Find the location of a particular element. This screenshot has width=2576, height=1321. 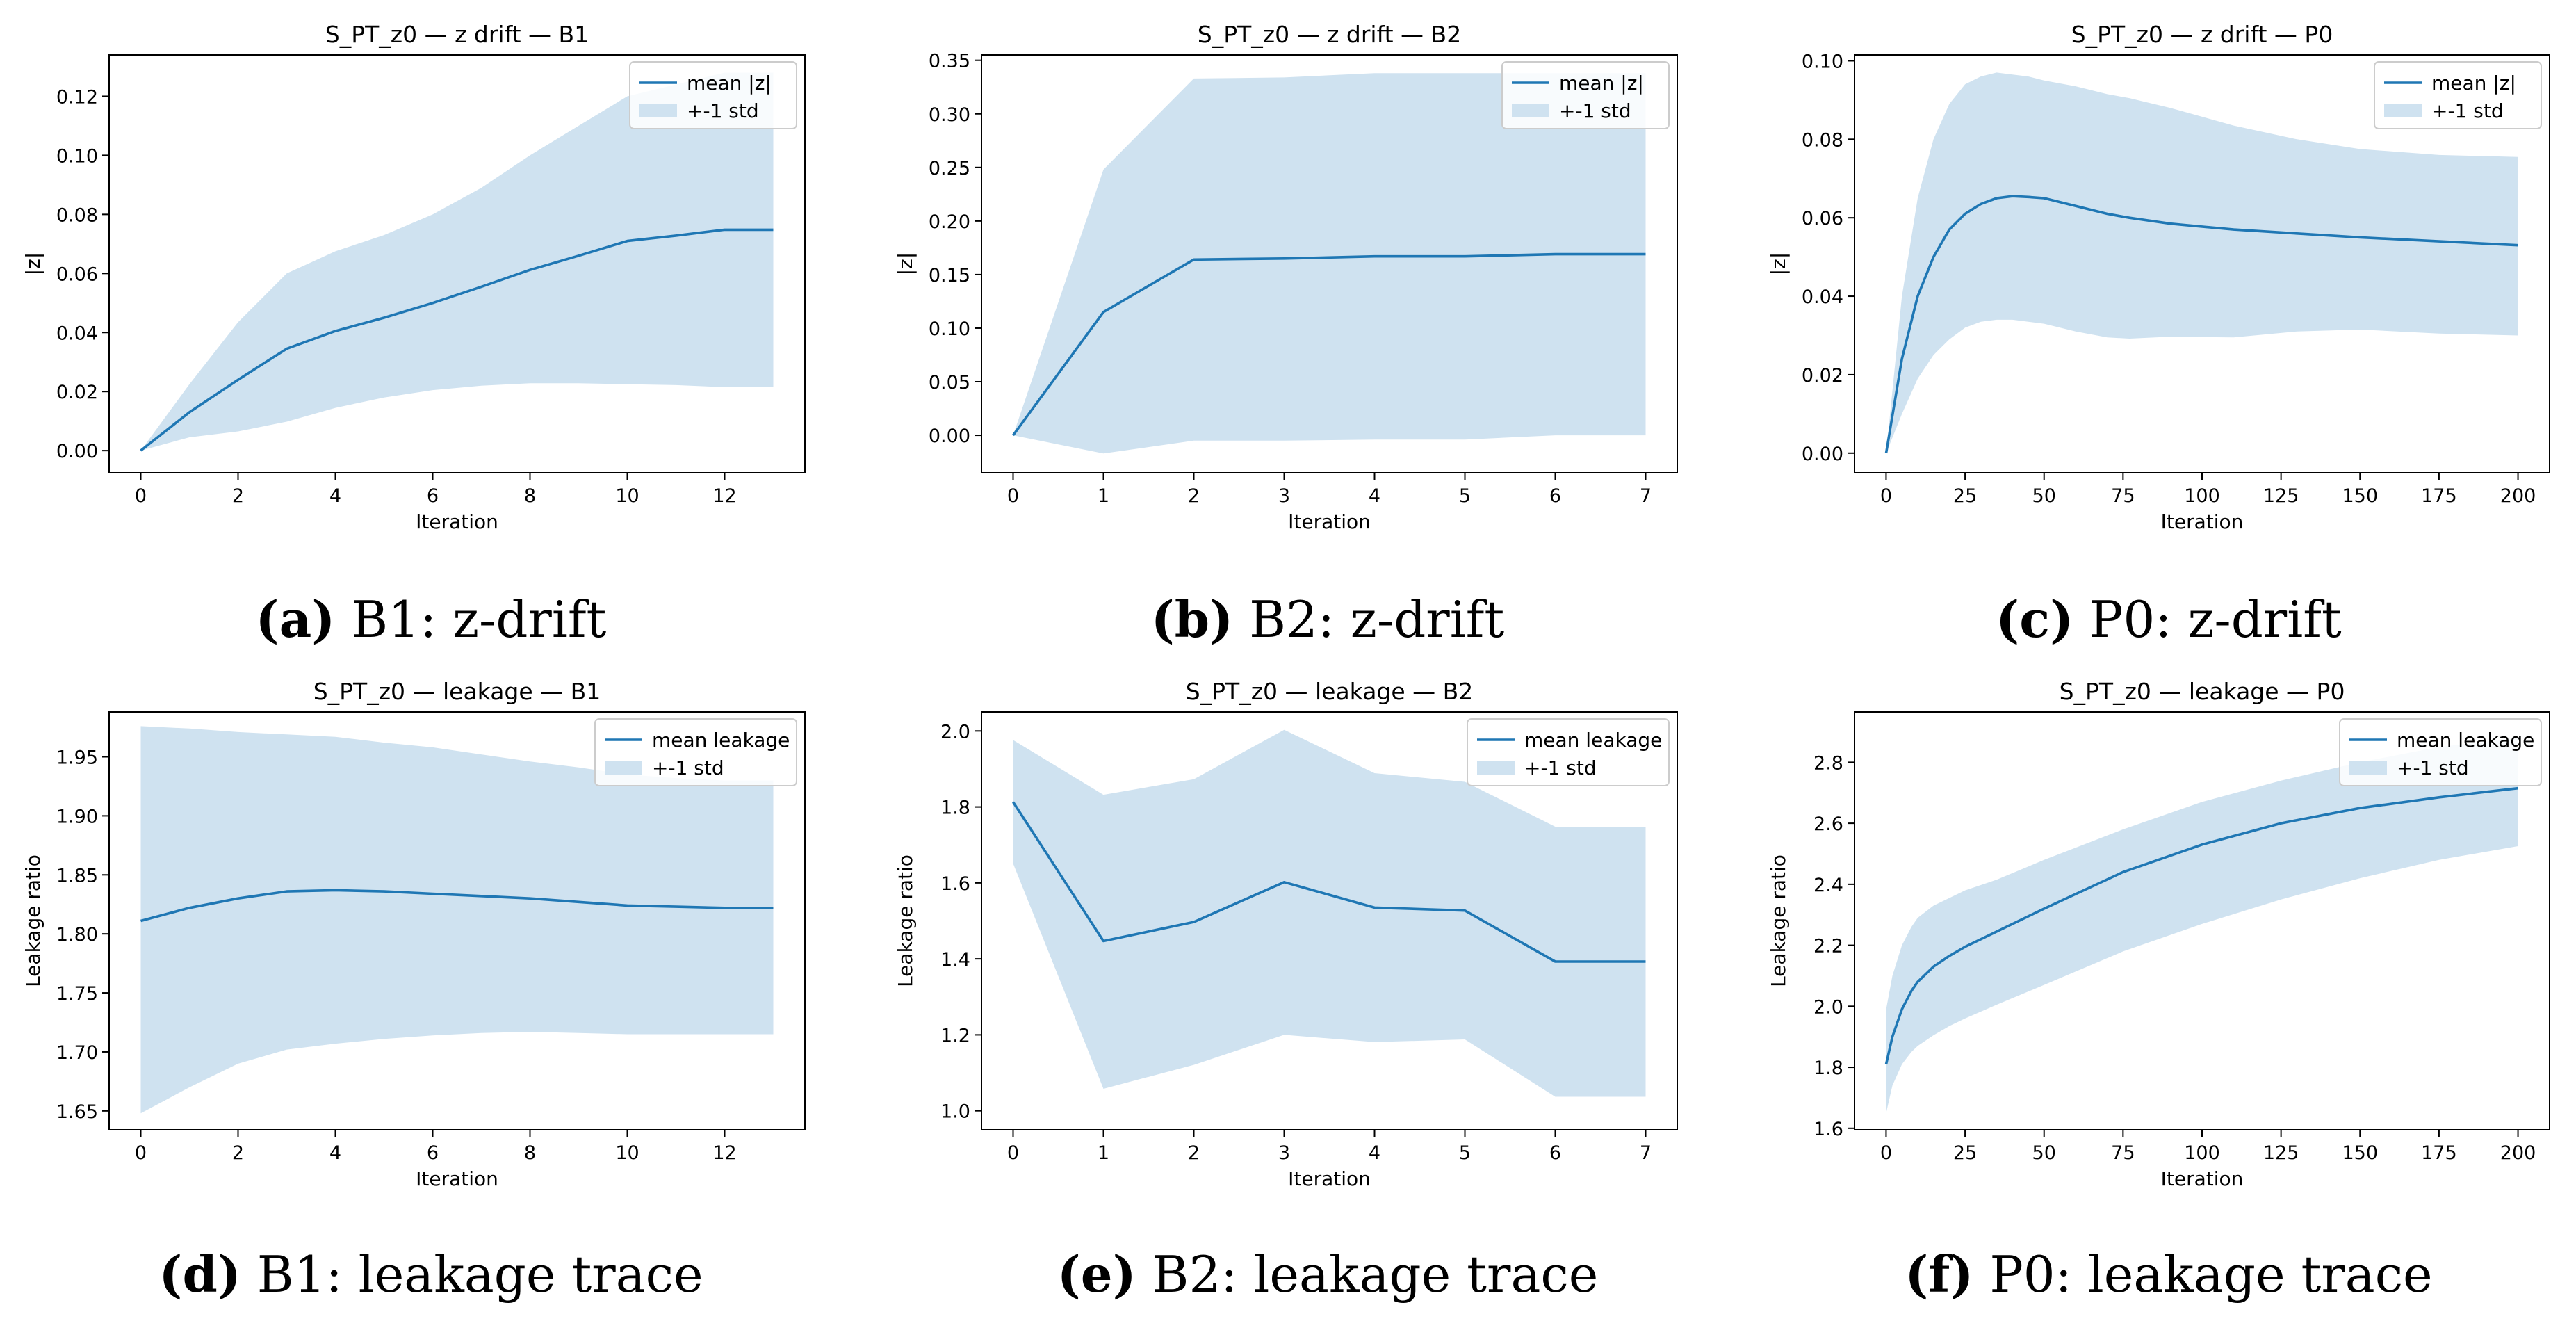

y-tick-label: 2.0 is located at coordinates (1828, 1007).